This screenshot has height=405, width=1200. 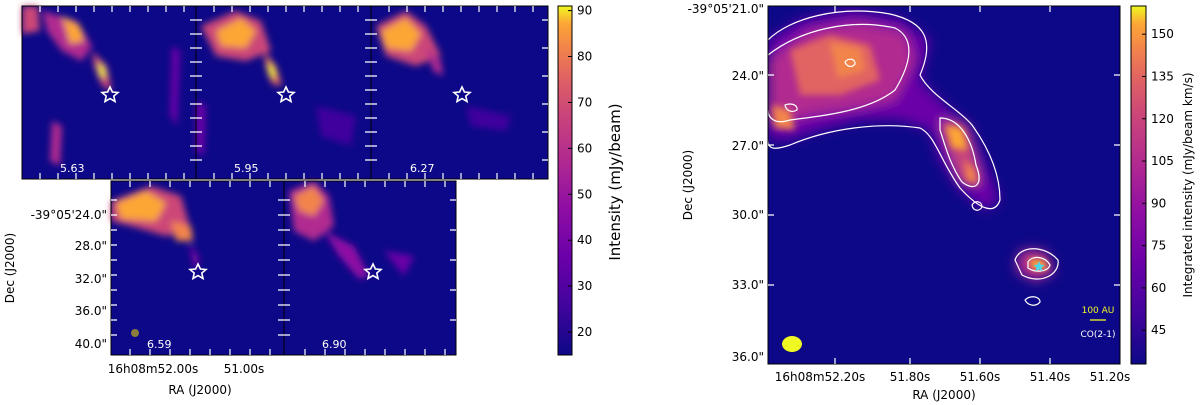 I want to click on dec-tick-label: 28.0", so click(x=91, y=246).